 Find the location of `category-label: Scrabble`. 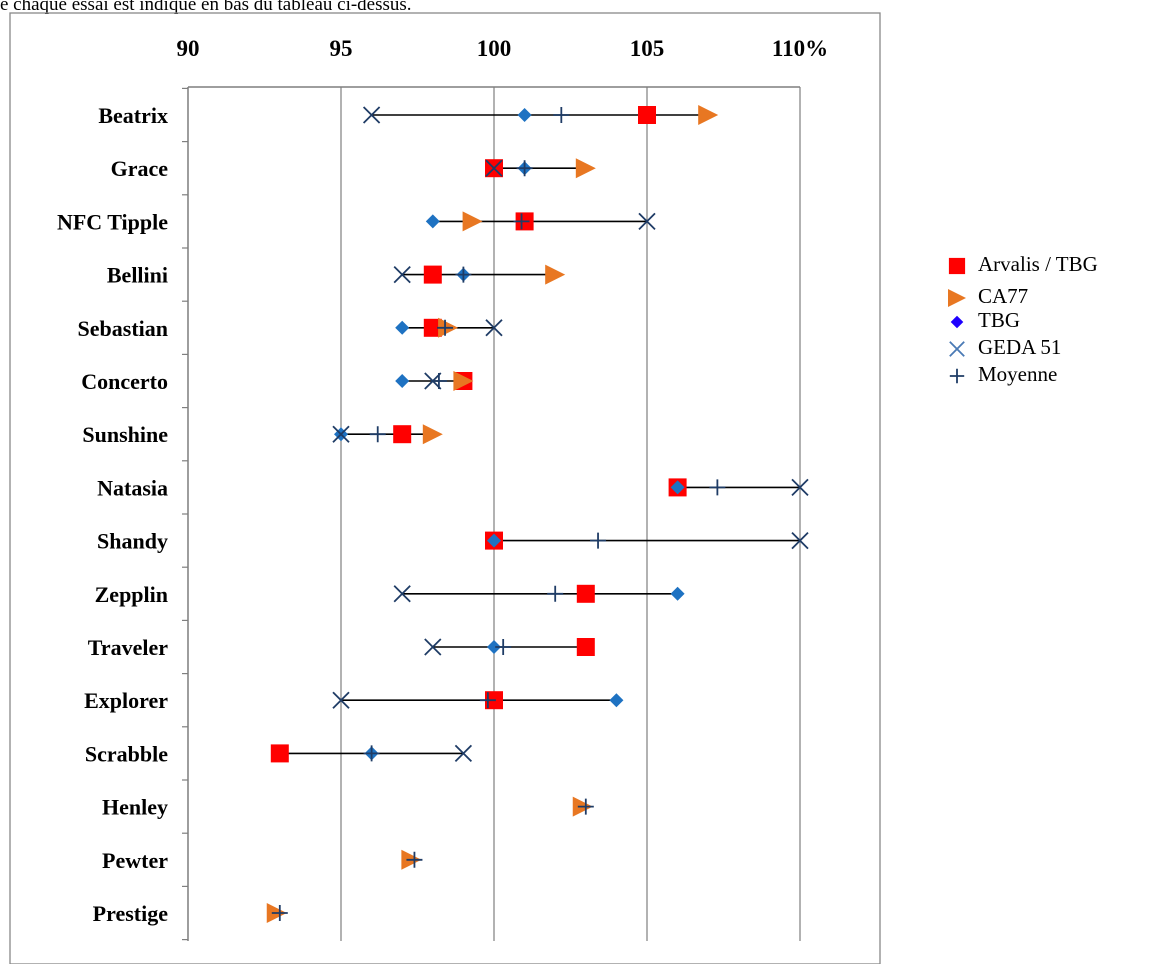

category-label: Scrabble is located at coordinates (126, 753).